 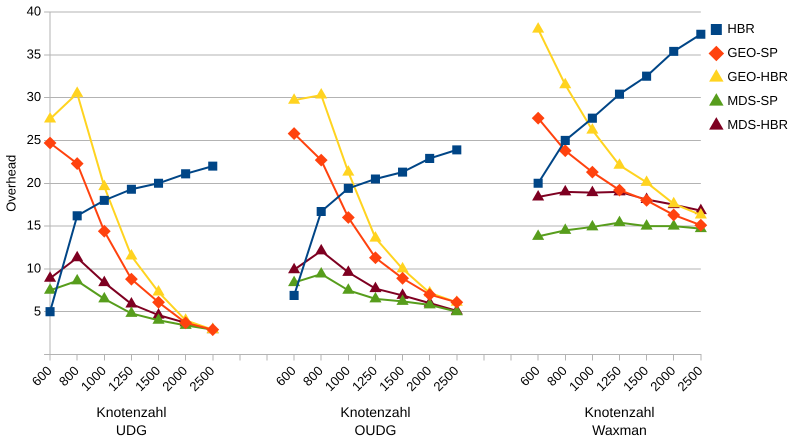 I want to click on y-tick-label: 20, so click(x=34, y=182).